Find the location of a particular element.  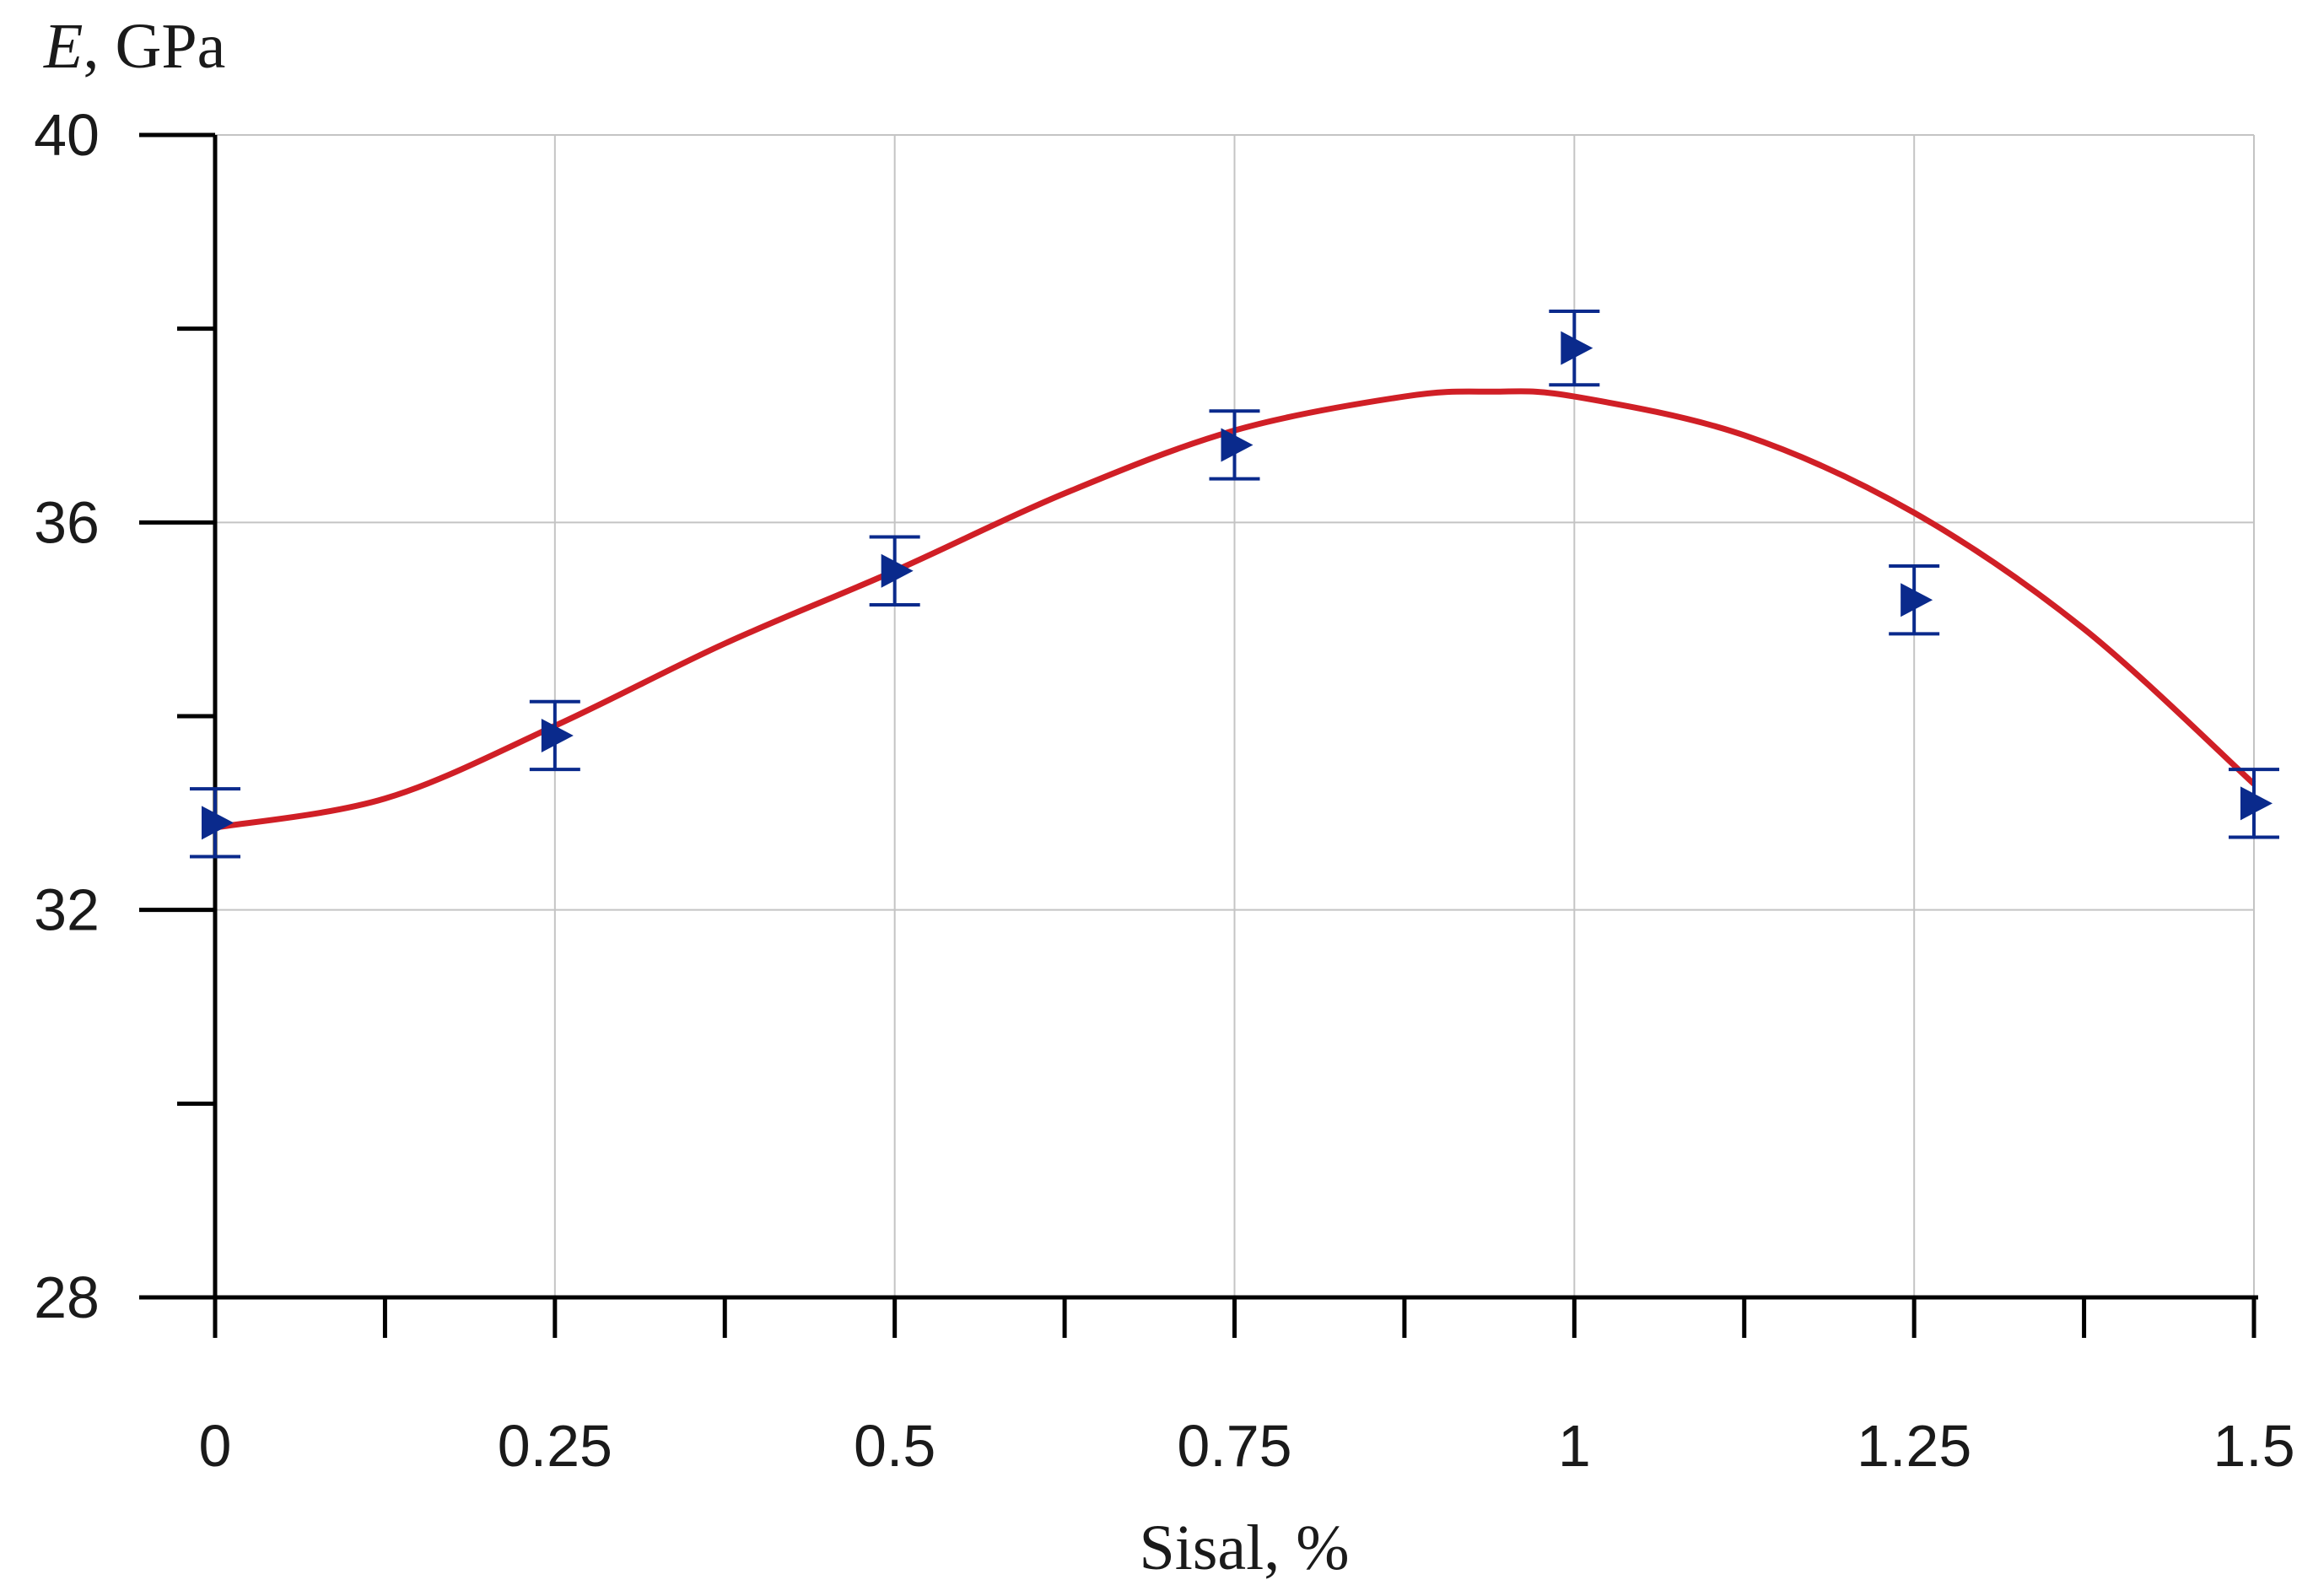

x-axis-title: Sisal, % is located at coordinates (1244, 1548).